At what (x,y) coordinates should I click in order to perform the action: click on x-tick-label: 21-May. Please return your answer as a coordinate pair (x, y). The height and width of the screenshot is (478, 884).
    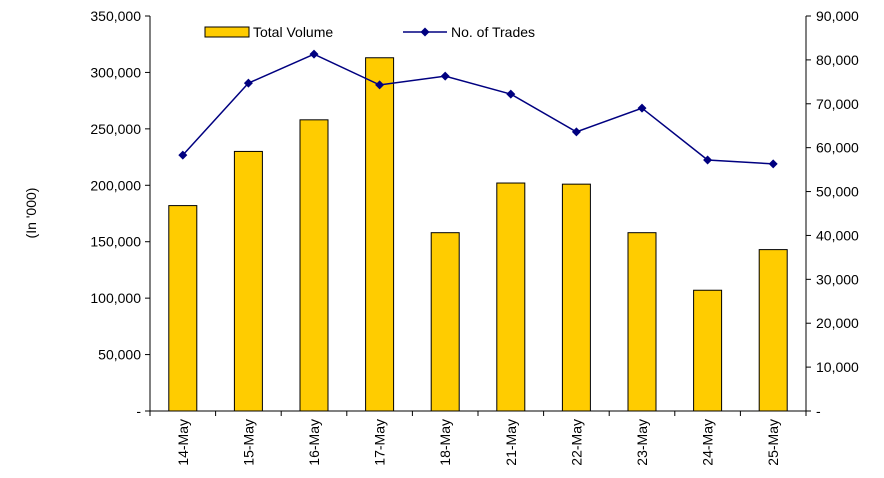
    Looking at the image, I should click on (511, 442).